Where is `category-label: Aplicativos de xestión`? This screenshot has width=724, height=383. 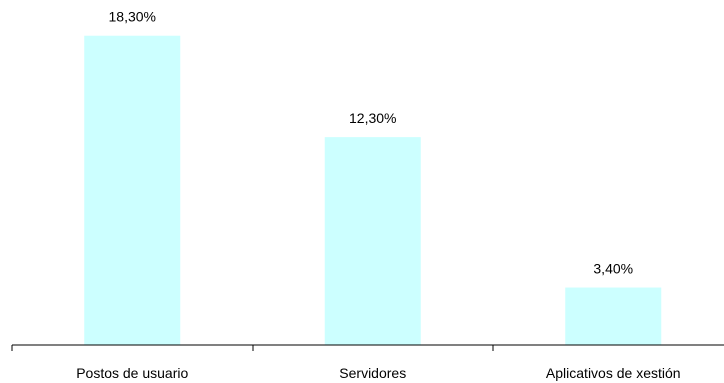
category-label: Aplicativos de xestión is located at coordinates (613, 373).